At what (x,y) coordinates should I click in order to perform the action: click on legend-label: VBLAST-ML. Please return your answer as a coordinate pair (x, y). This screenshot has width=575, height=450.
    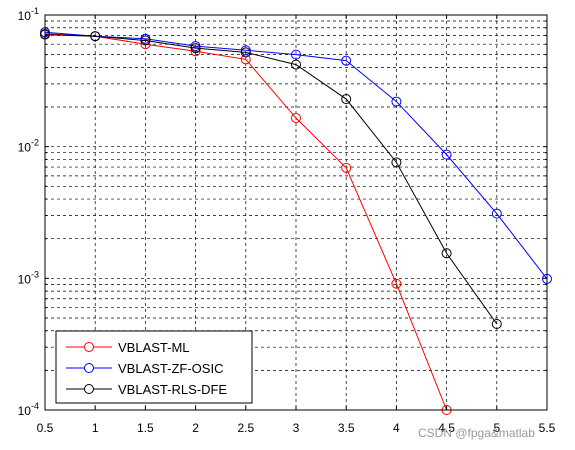
    Looking at the image, I should click on (154, 347).